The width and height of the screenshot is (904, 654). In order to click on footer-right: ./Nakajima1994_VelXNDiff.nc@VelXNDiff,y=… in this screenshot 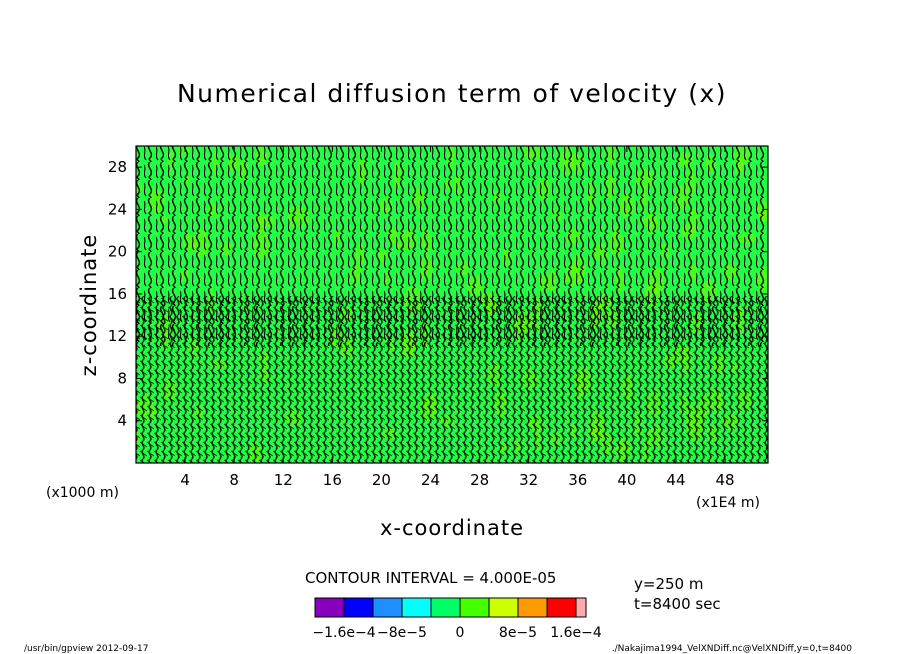, I will do `click(732, 649)`.